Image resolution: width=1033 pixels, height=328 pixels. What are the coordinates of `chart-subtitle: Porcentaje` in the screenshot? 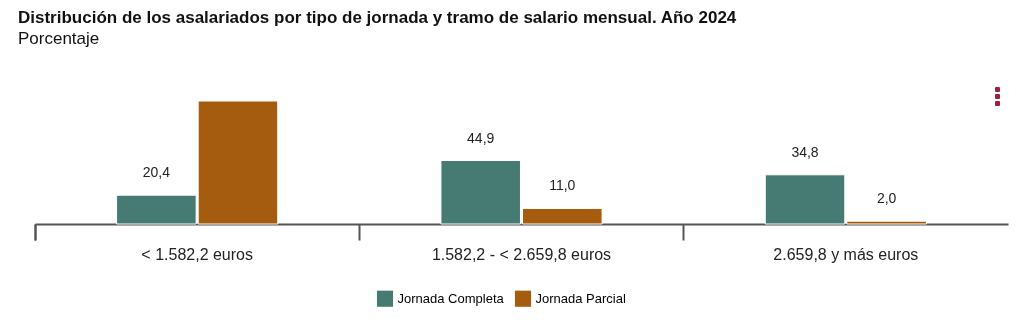 It's located at (59, 38).